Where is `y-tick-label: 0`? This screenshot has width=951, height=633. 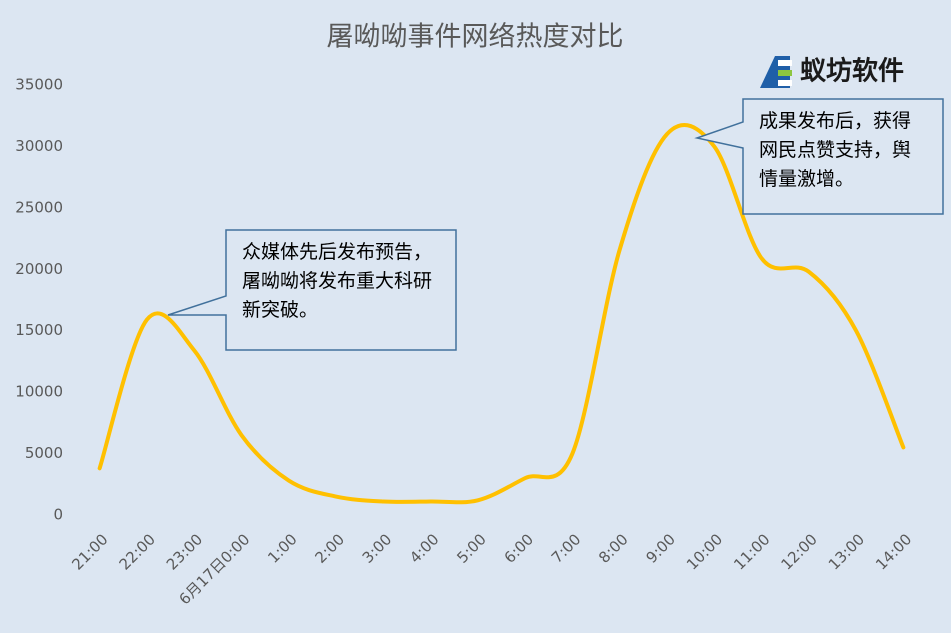
y-tick-label: 0 is located at coordinates (58, 515).